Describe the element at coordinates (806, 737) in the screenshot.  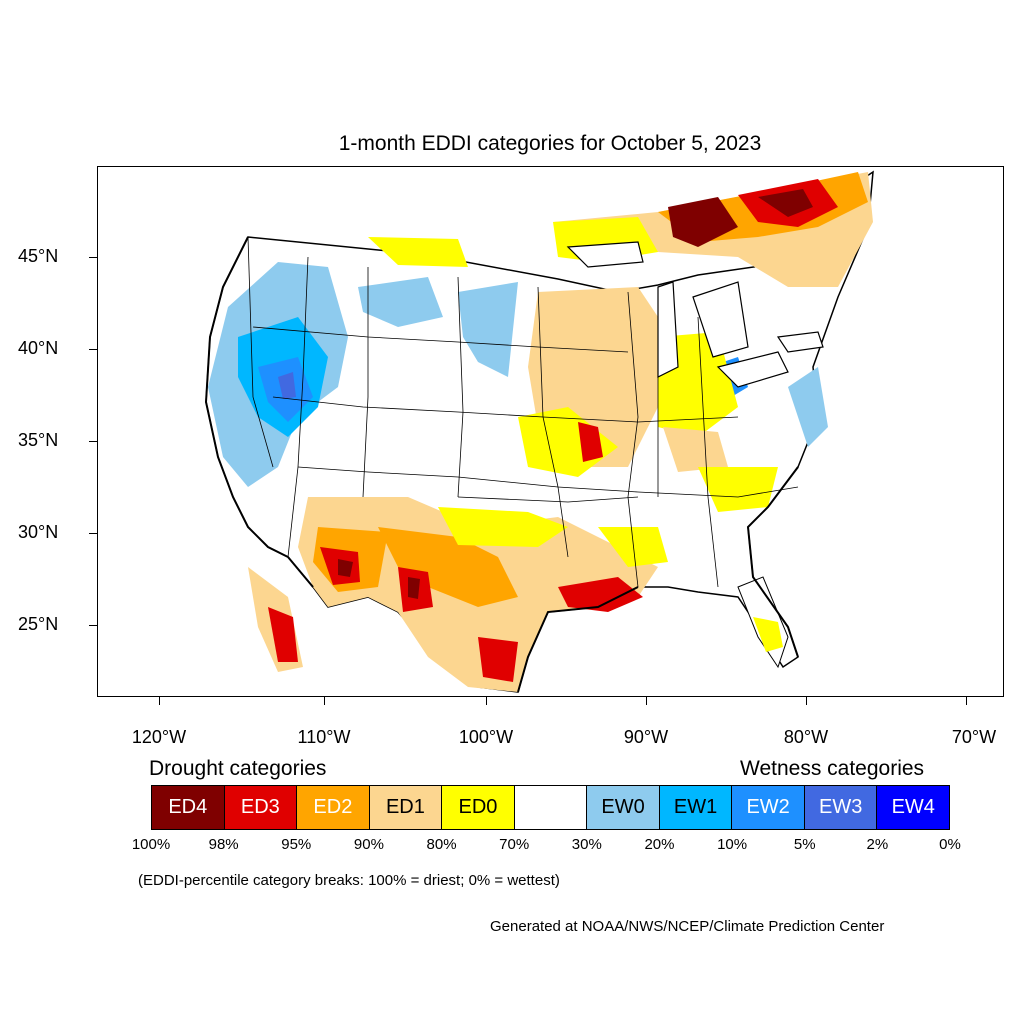
I see `lon-label-80w: 80°W` at that location.